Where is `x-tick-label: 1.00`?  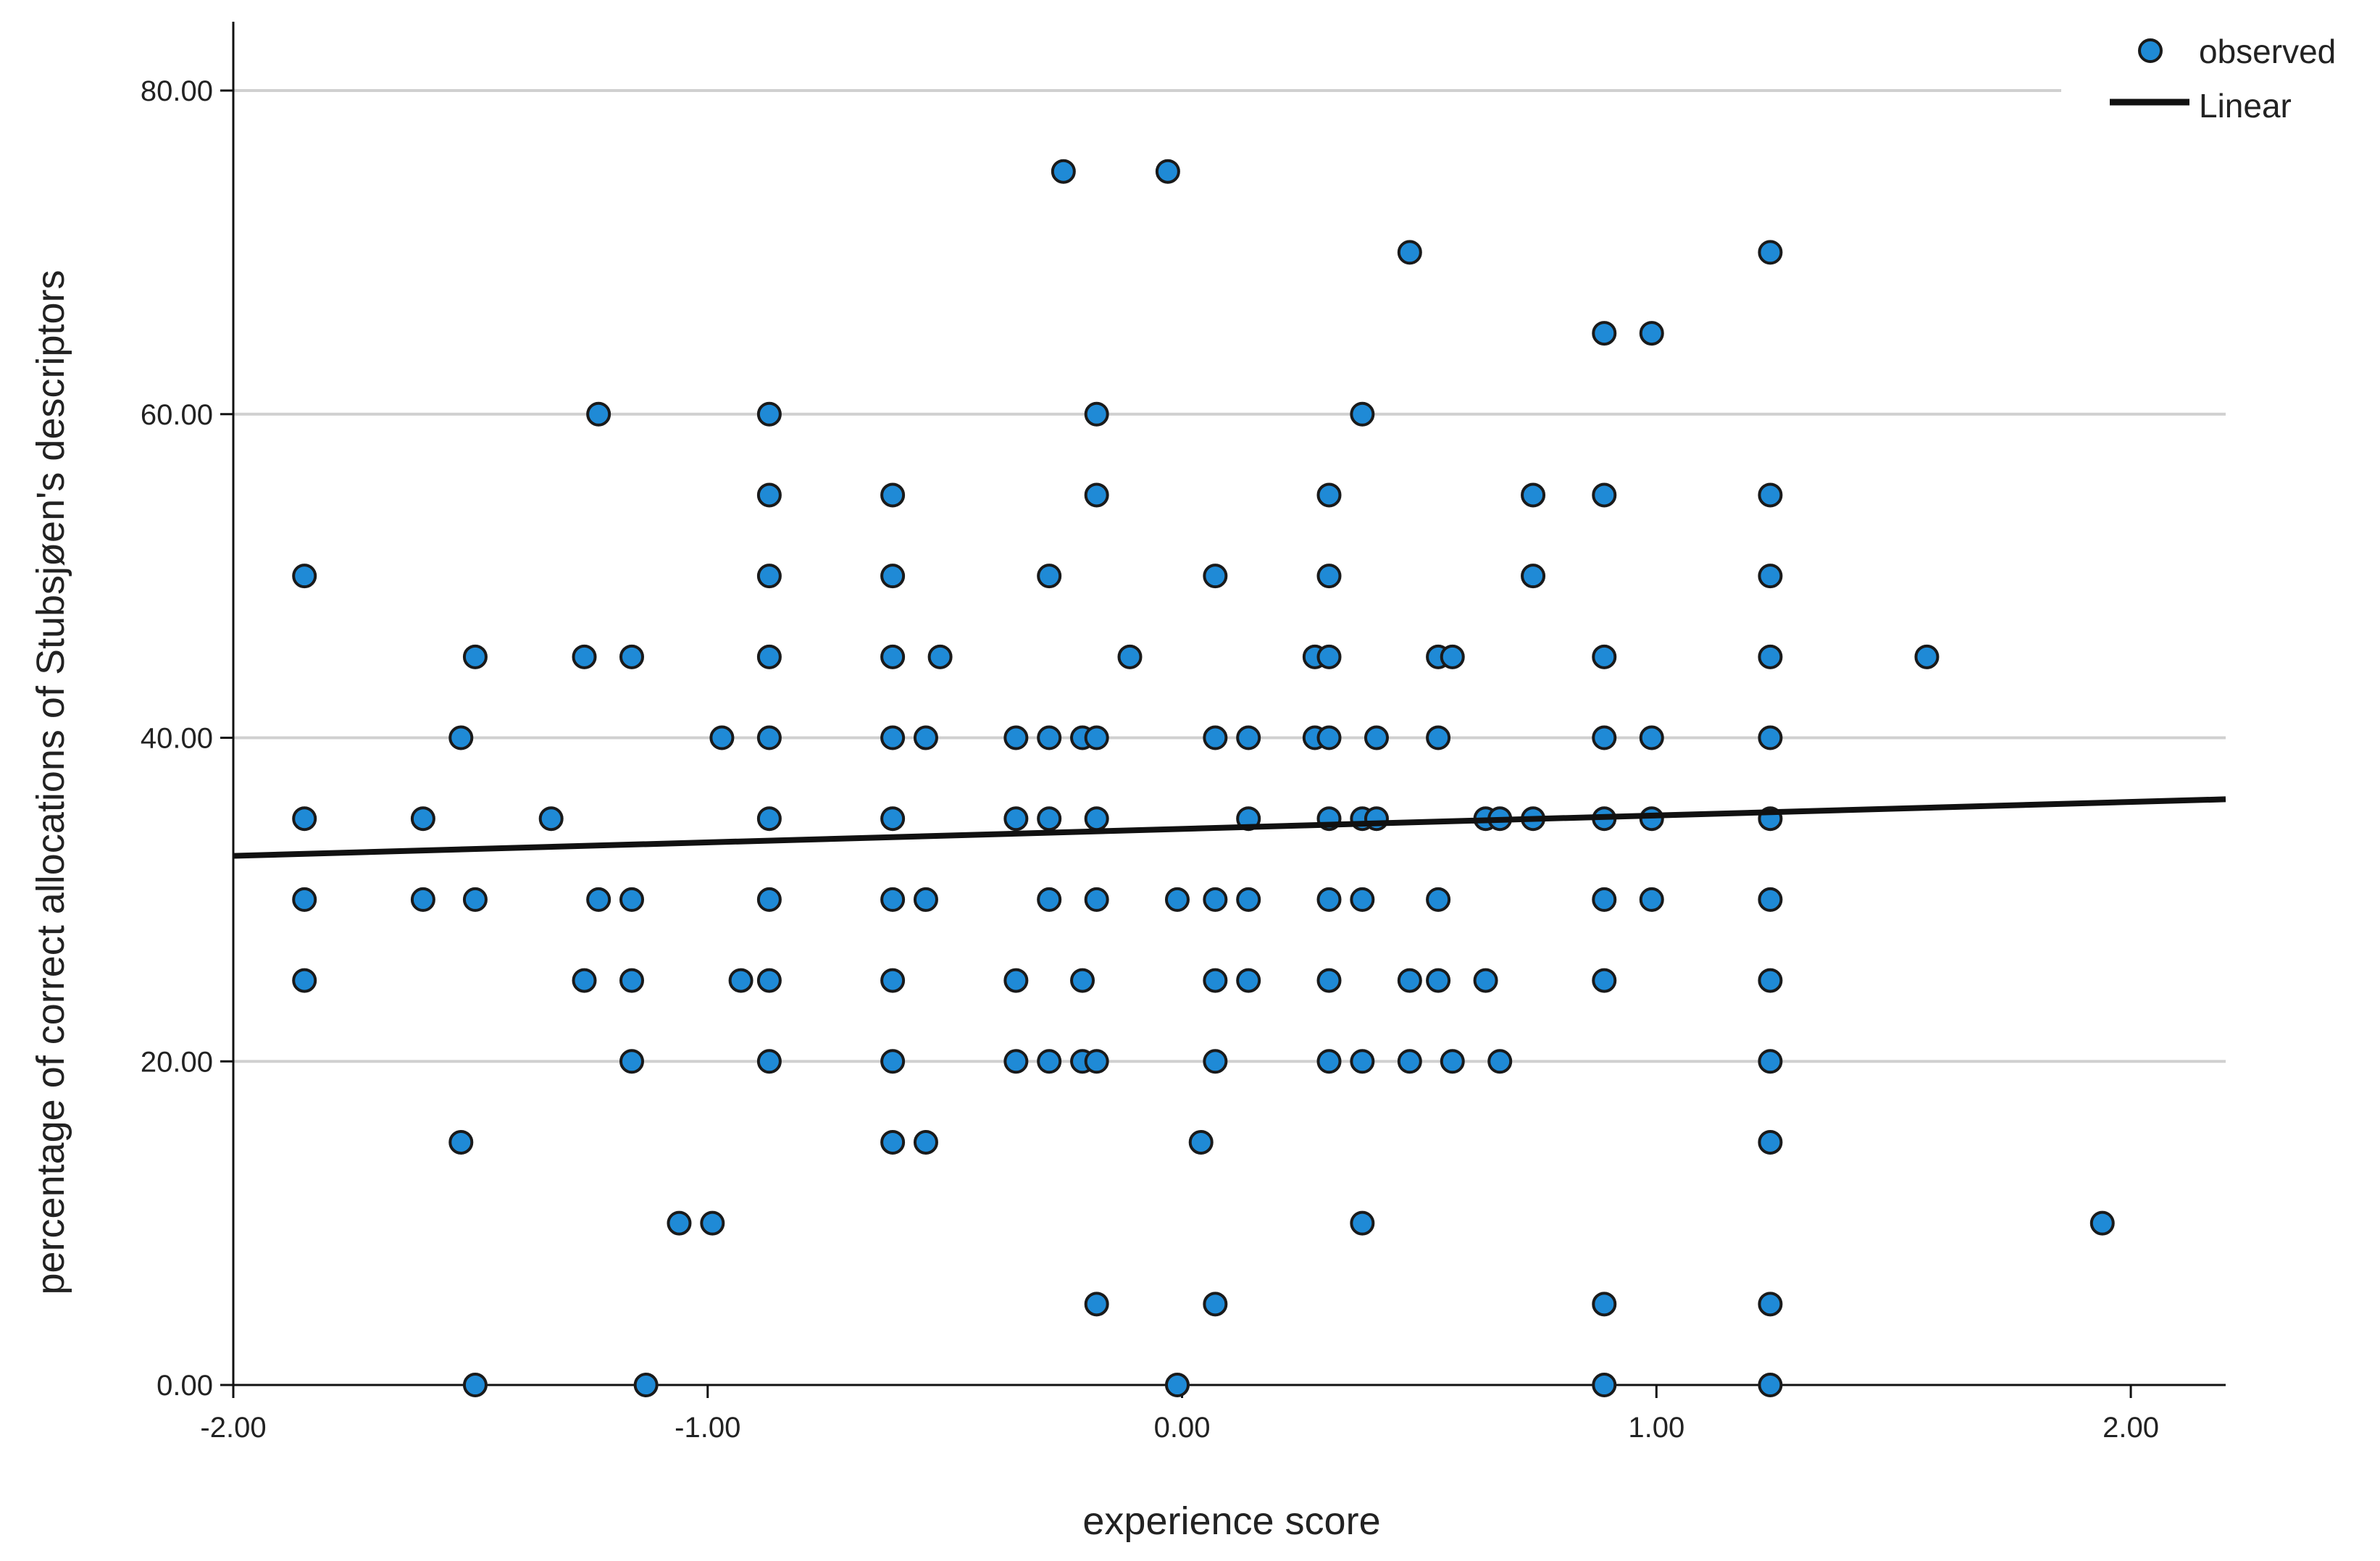
x-tick-label: 1.00 is located at coordinates (1656, 1428).